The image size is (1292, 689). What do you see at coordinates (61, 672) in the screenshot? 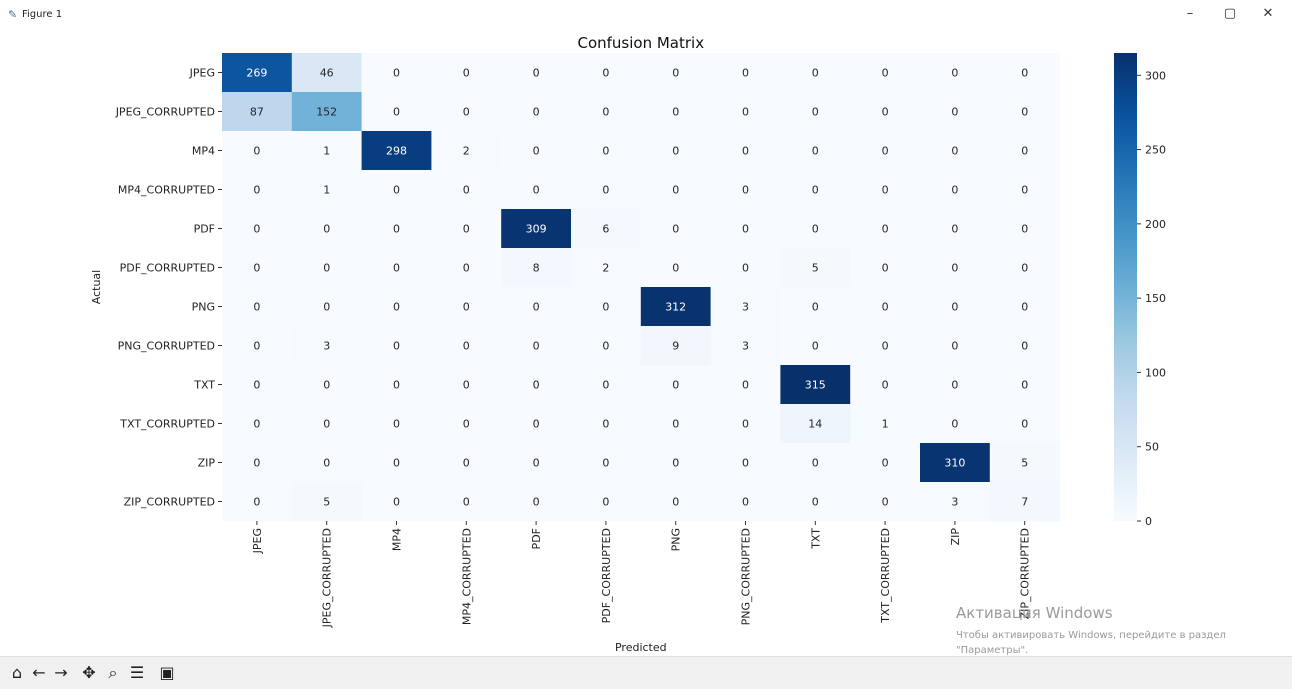
I see `forward-icon: →` at bounding box center [61, 672].